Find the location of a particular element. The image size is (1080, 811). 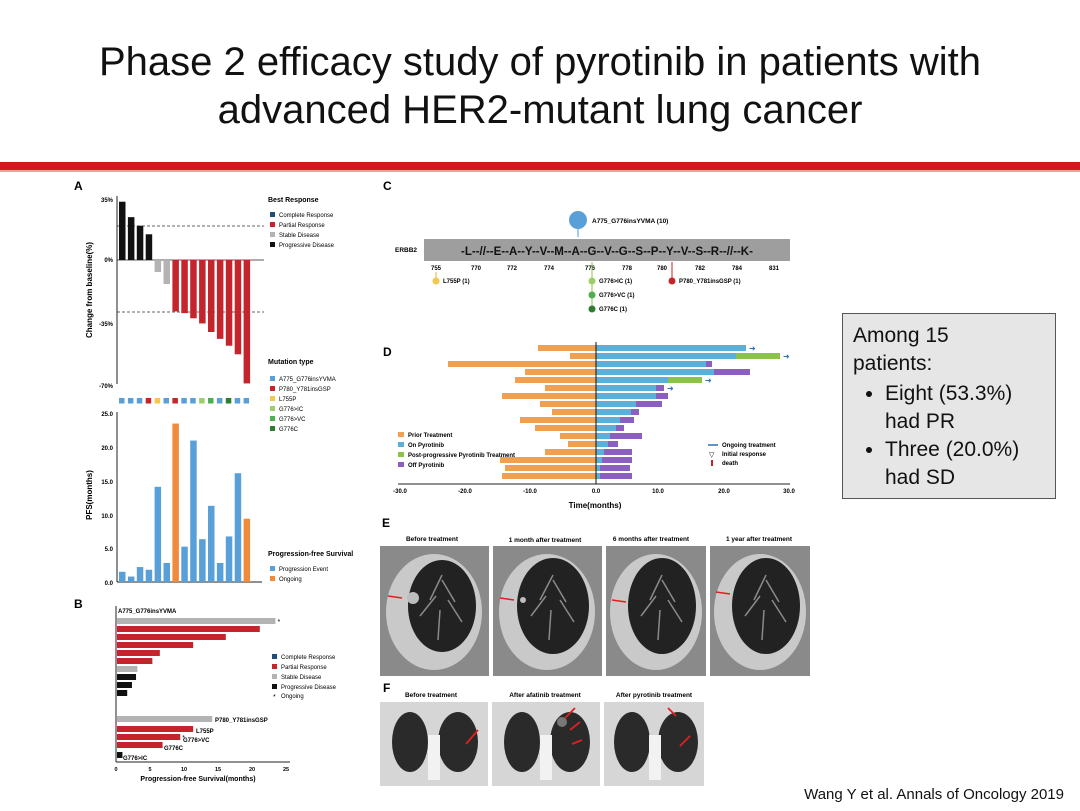

timeline-xtick: -30.0 is located at coordinates (400, 492).